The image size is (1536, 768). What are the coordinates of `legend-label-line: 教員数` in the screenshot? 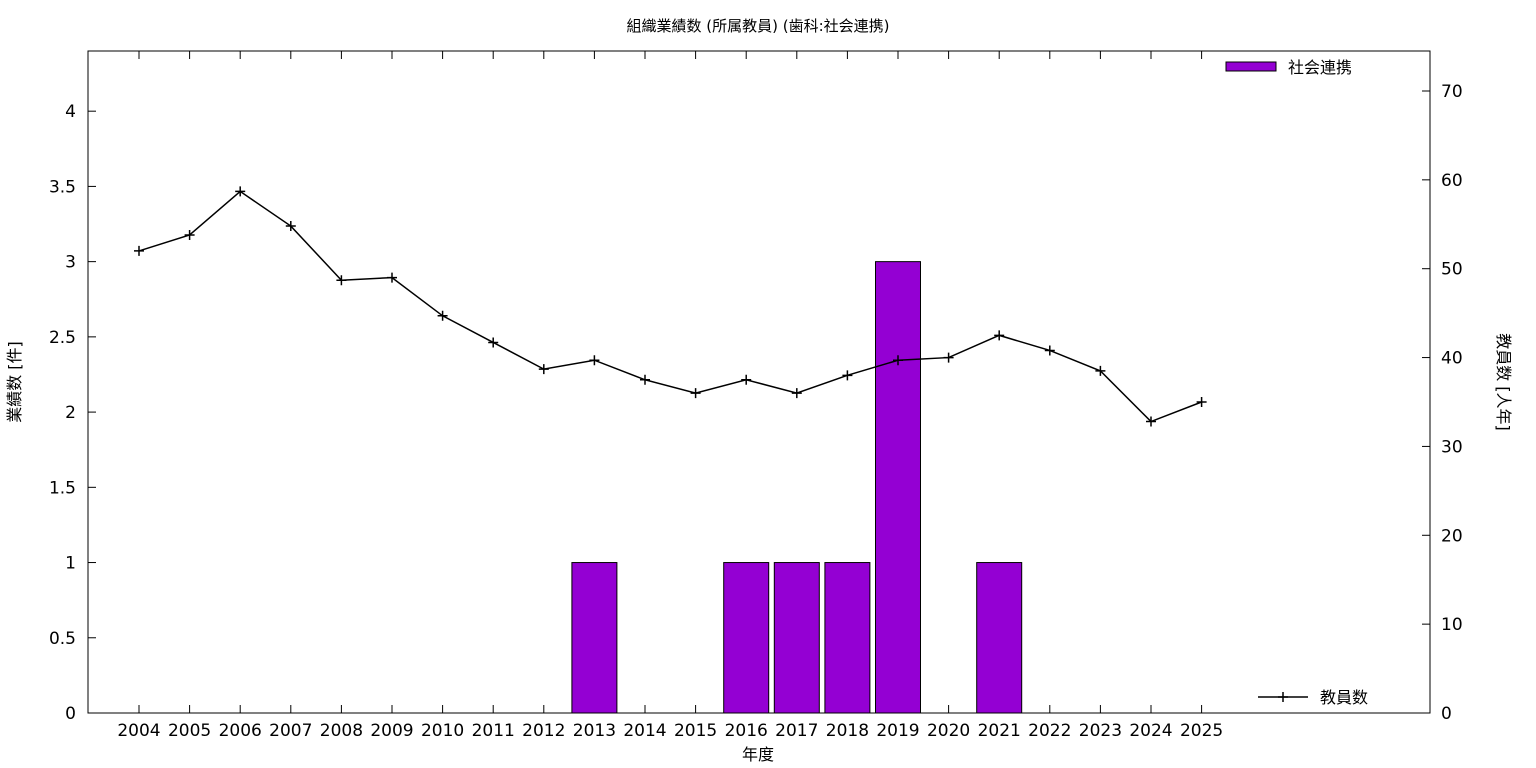 It's located at (1344, 697).